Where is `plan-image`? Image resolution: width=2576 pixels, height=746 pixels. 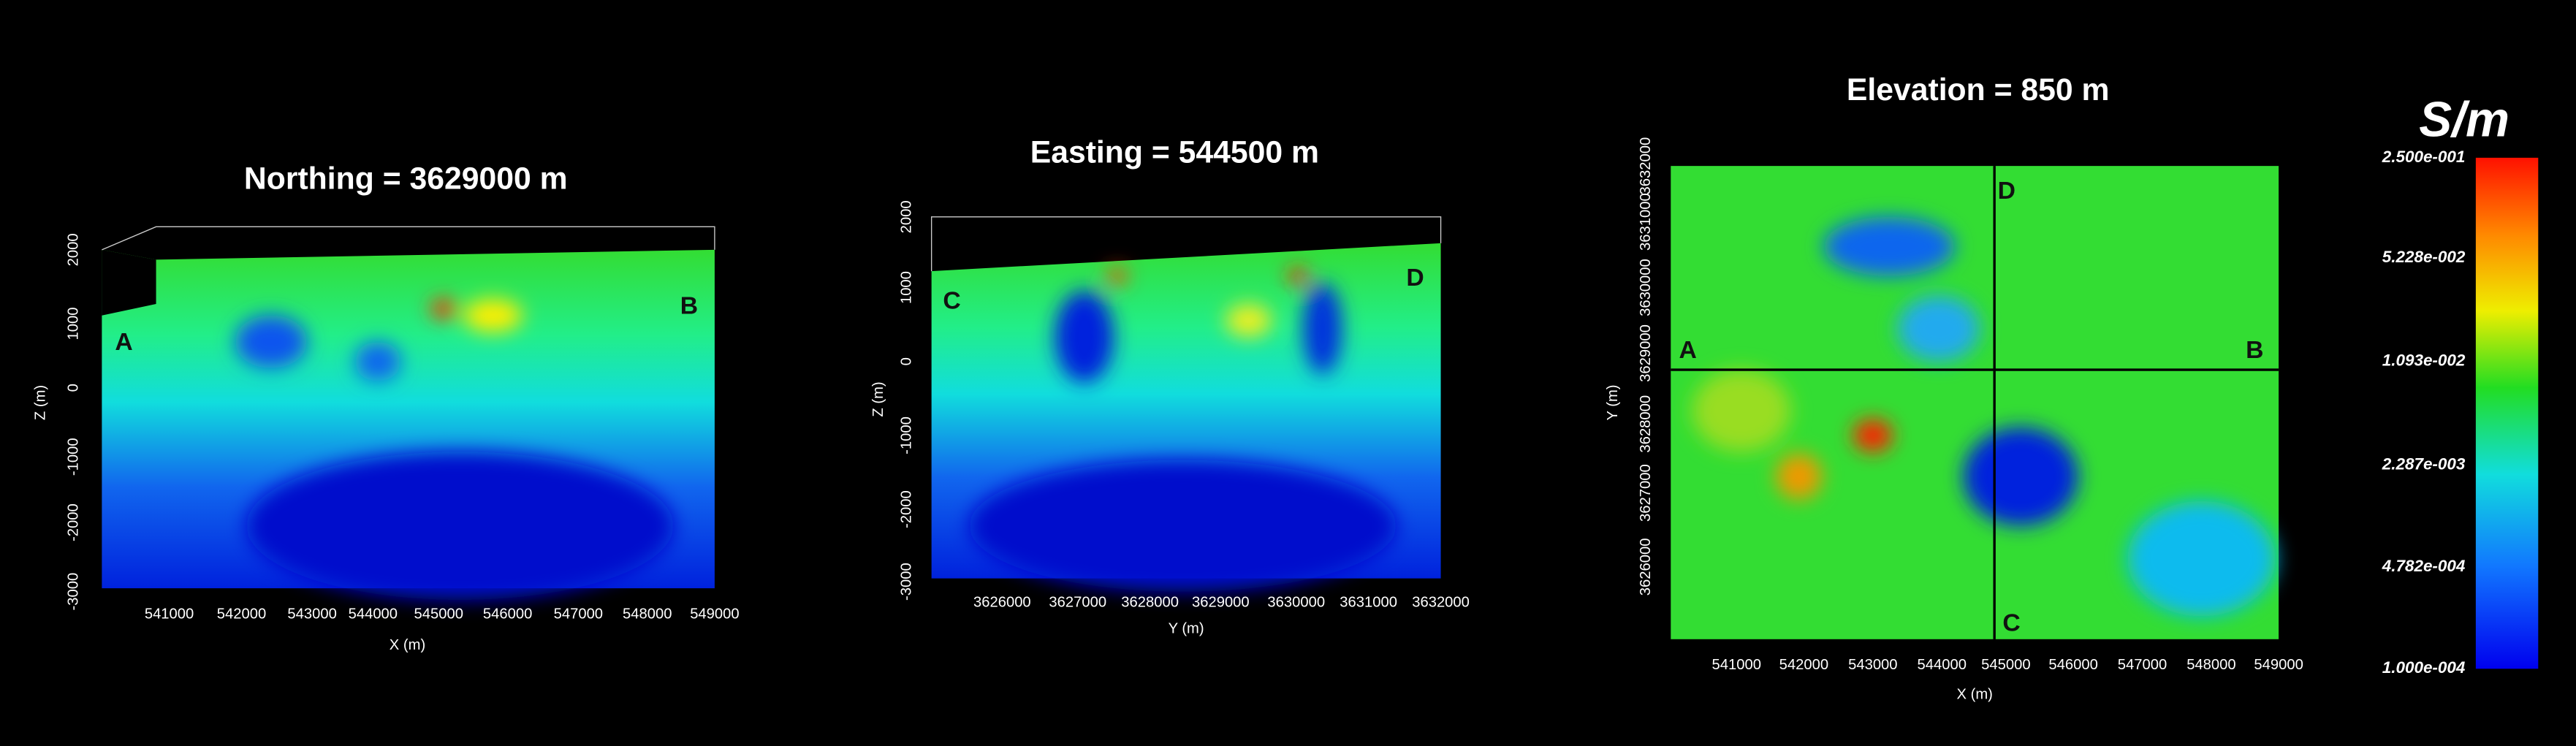
plan-image is located at coordinates (1975, 402).